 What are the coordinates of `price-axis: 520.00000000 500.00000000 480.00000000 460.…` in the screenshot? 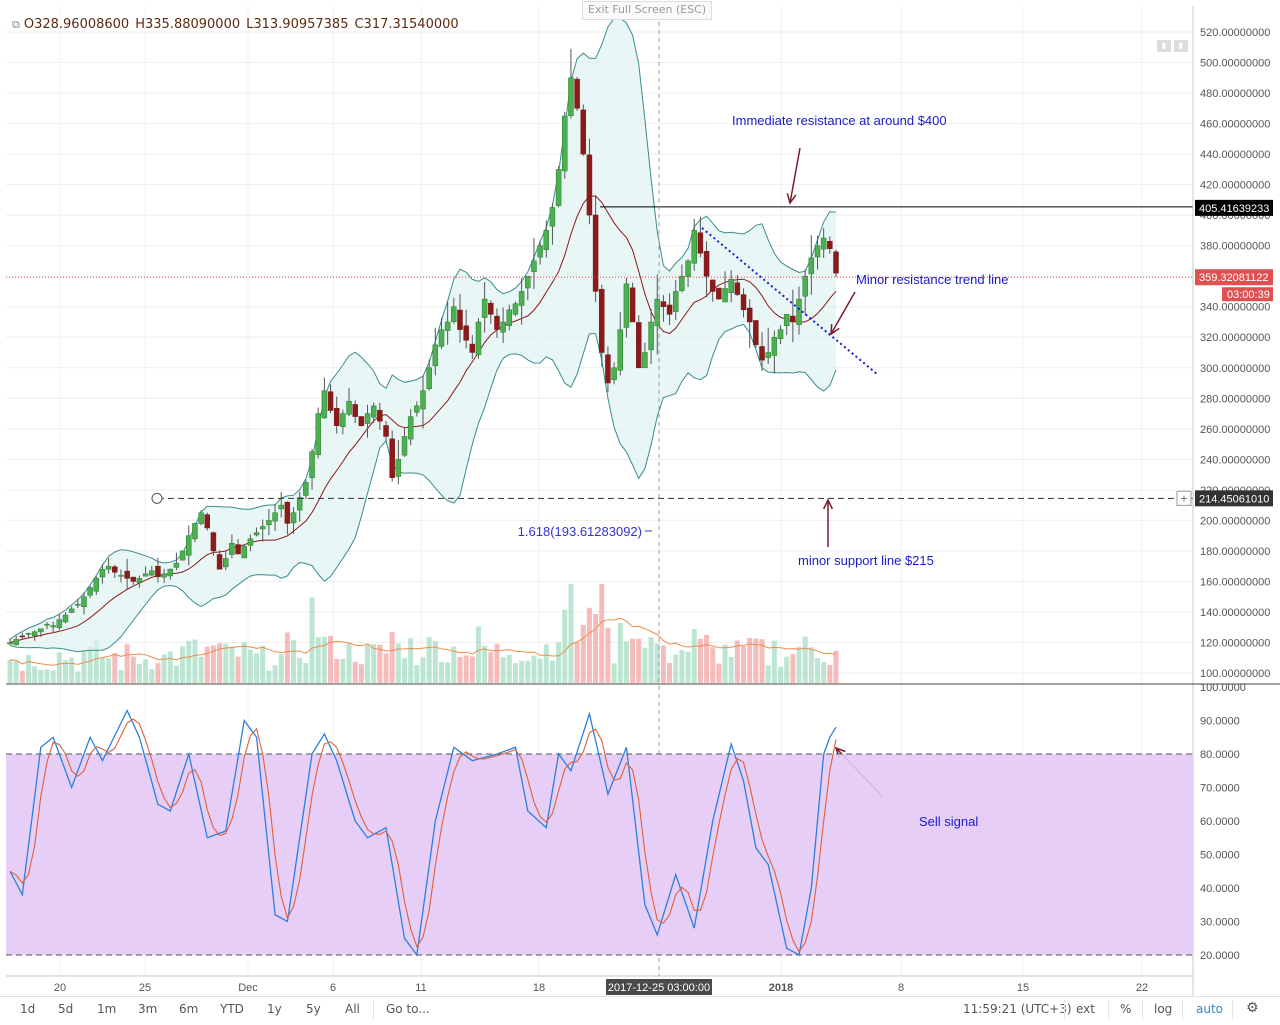 It's located at (1224, 501).